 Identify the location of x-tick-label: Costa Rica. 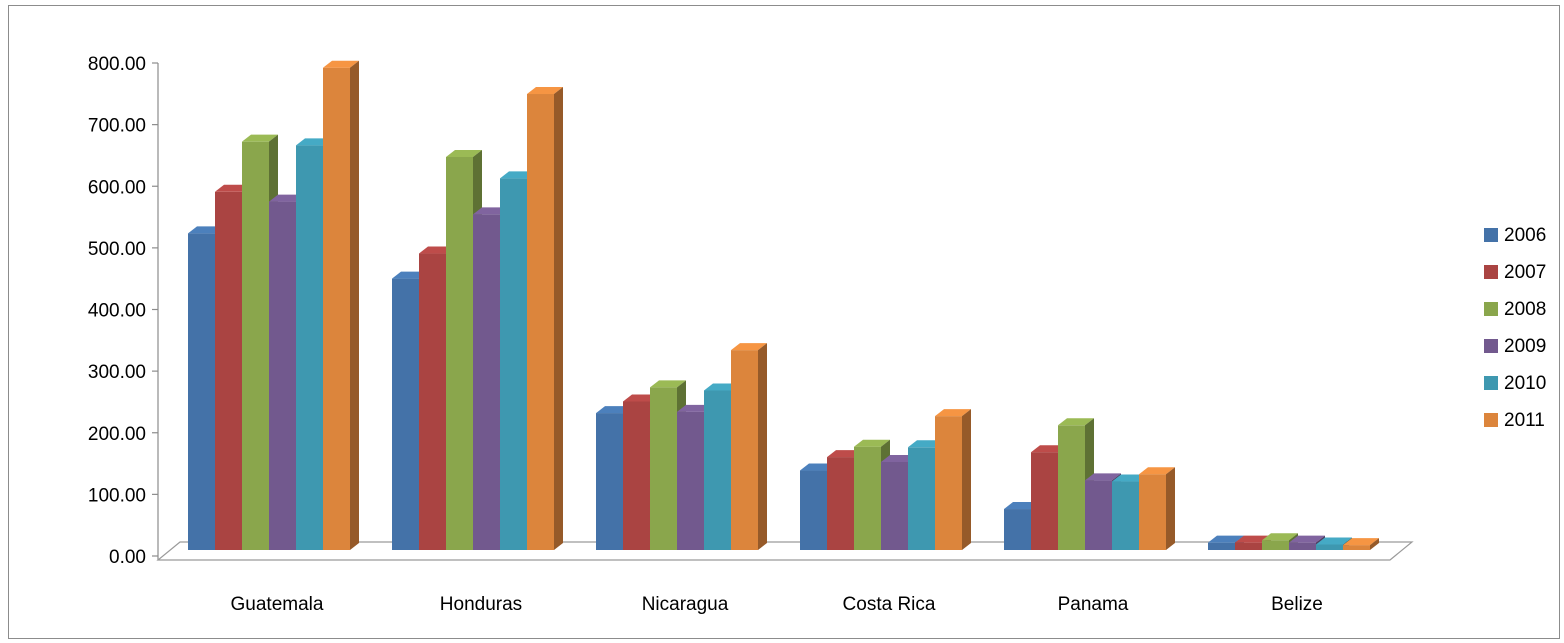
(889, 604).